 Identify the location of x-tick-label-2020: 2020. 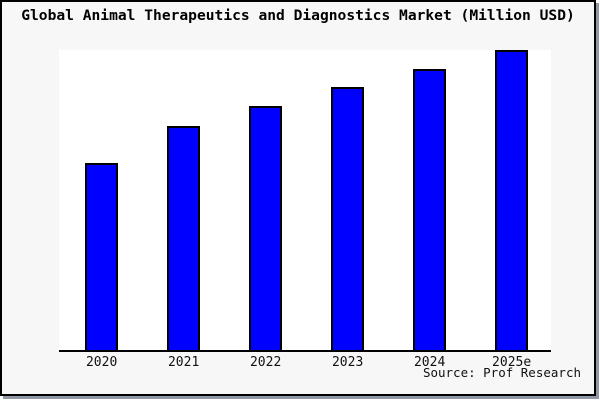
(101, 362).